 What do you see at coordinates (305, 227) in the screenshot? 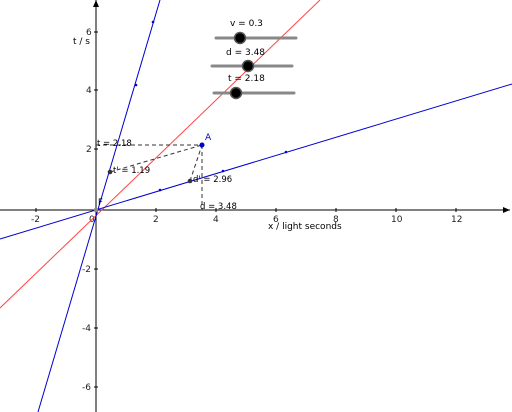
I see `x-axis-label: x / light seconds` at bounding box center [305, 227].